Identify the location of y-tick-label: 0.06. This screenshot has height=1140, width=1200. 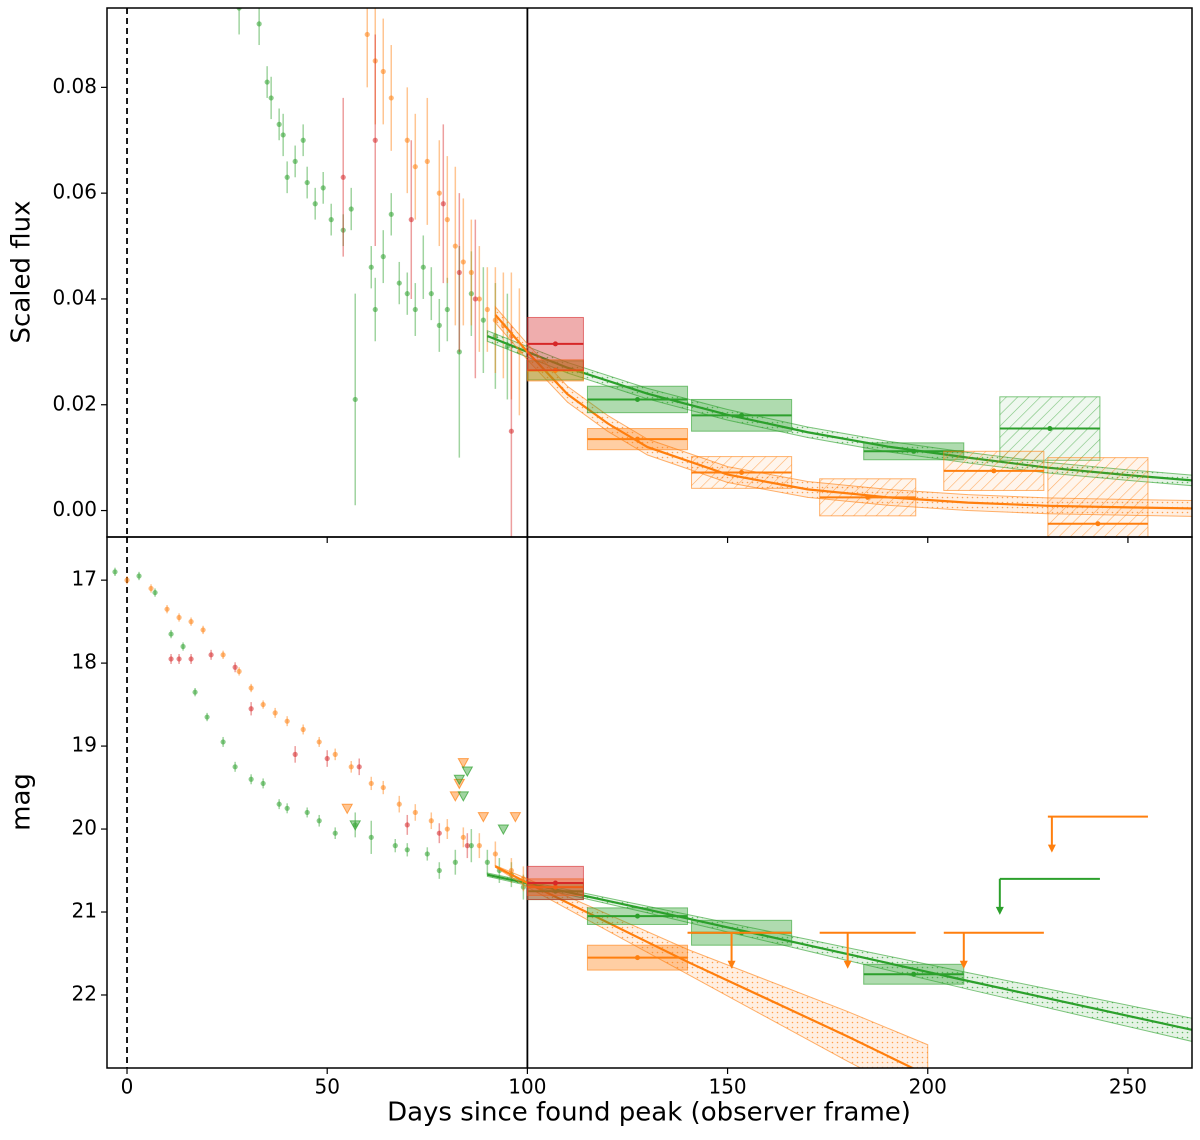
(74, 192).